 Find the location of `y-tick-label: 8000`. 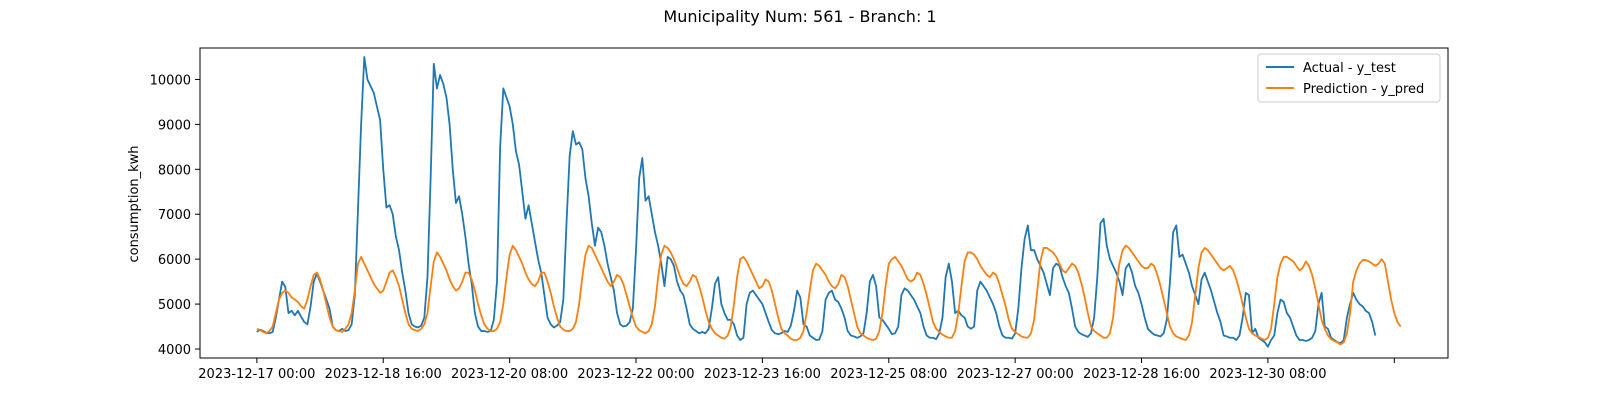

y-tick-label: 8000 is located at coordinates (174, 170).